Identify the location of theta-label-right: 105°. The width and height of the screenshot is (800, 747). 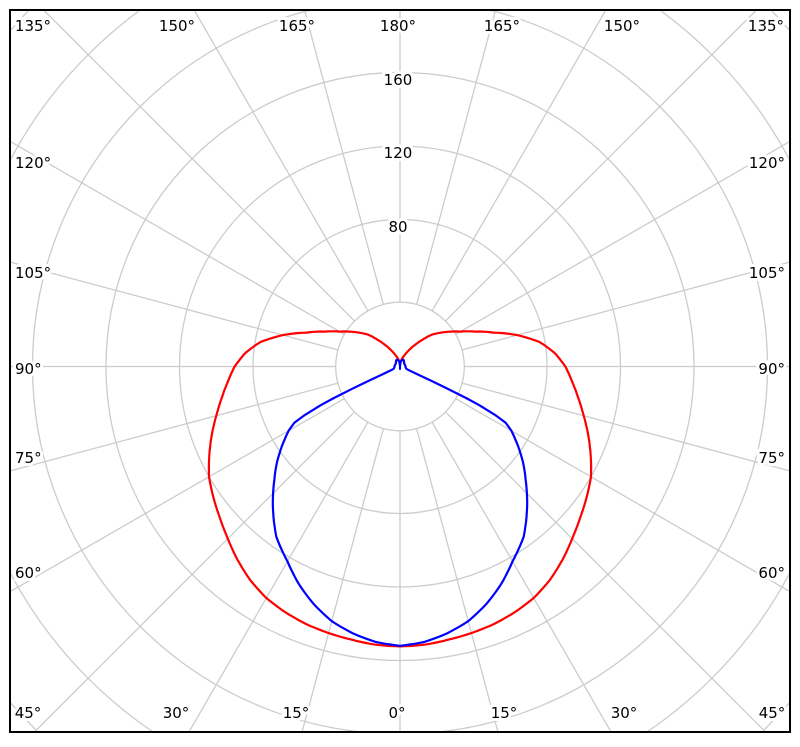
(767, 273).